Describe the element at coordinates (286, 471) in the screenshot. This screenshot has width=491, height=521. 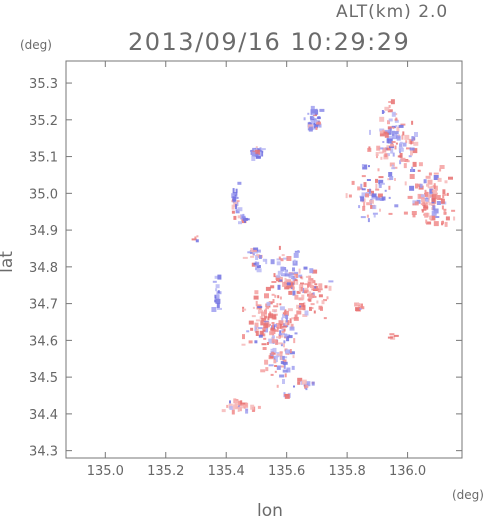
I see `x-tick-label: 135.6` at that location.